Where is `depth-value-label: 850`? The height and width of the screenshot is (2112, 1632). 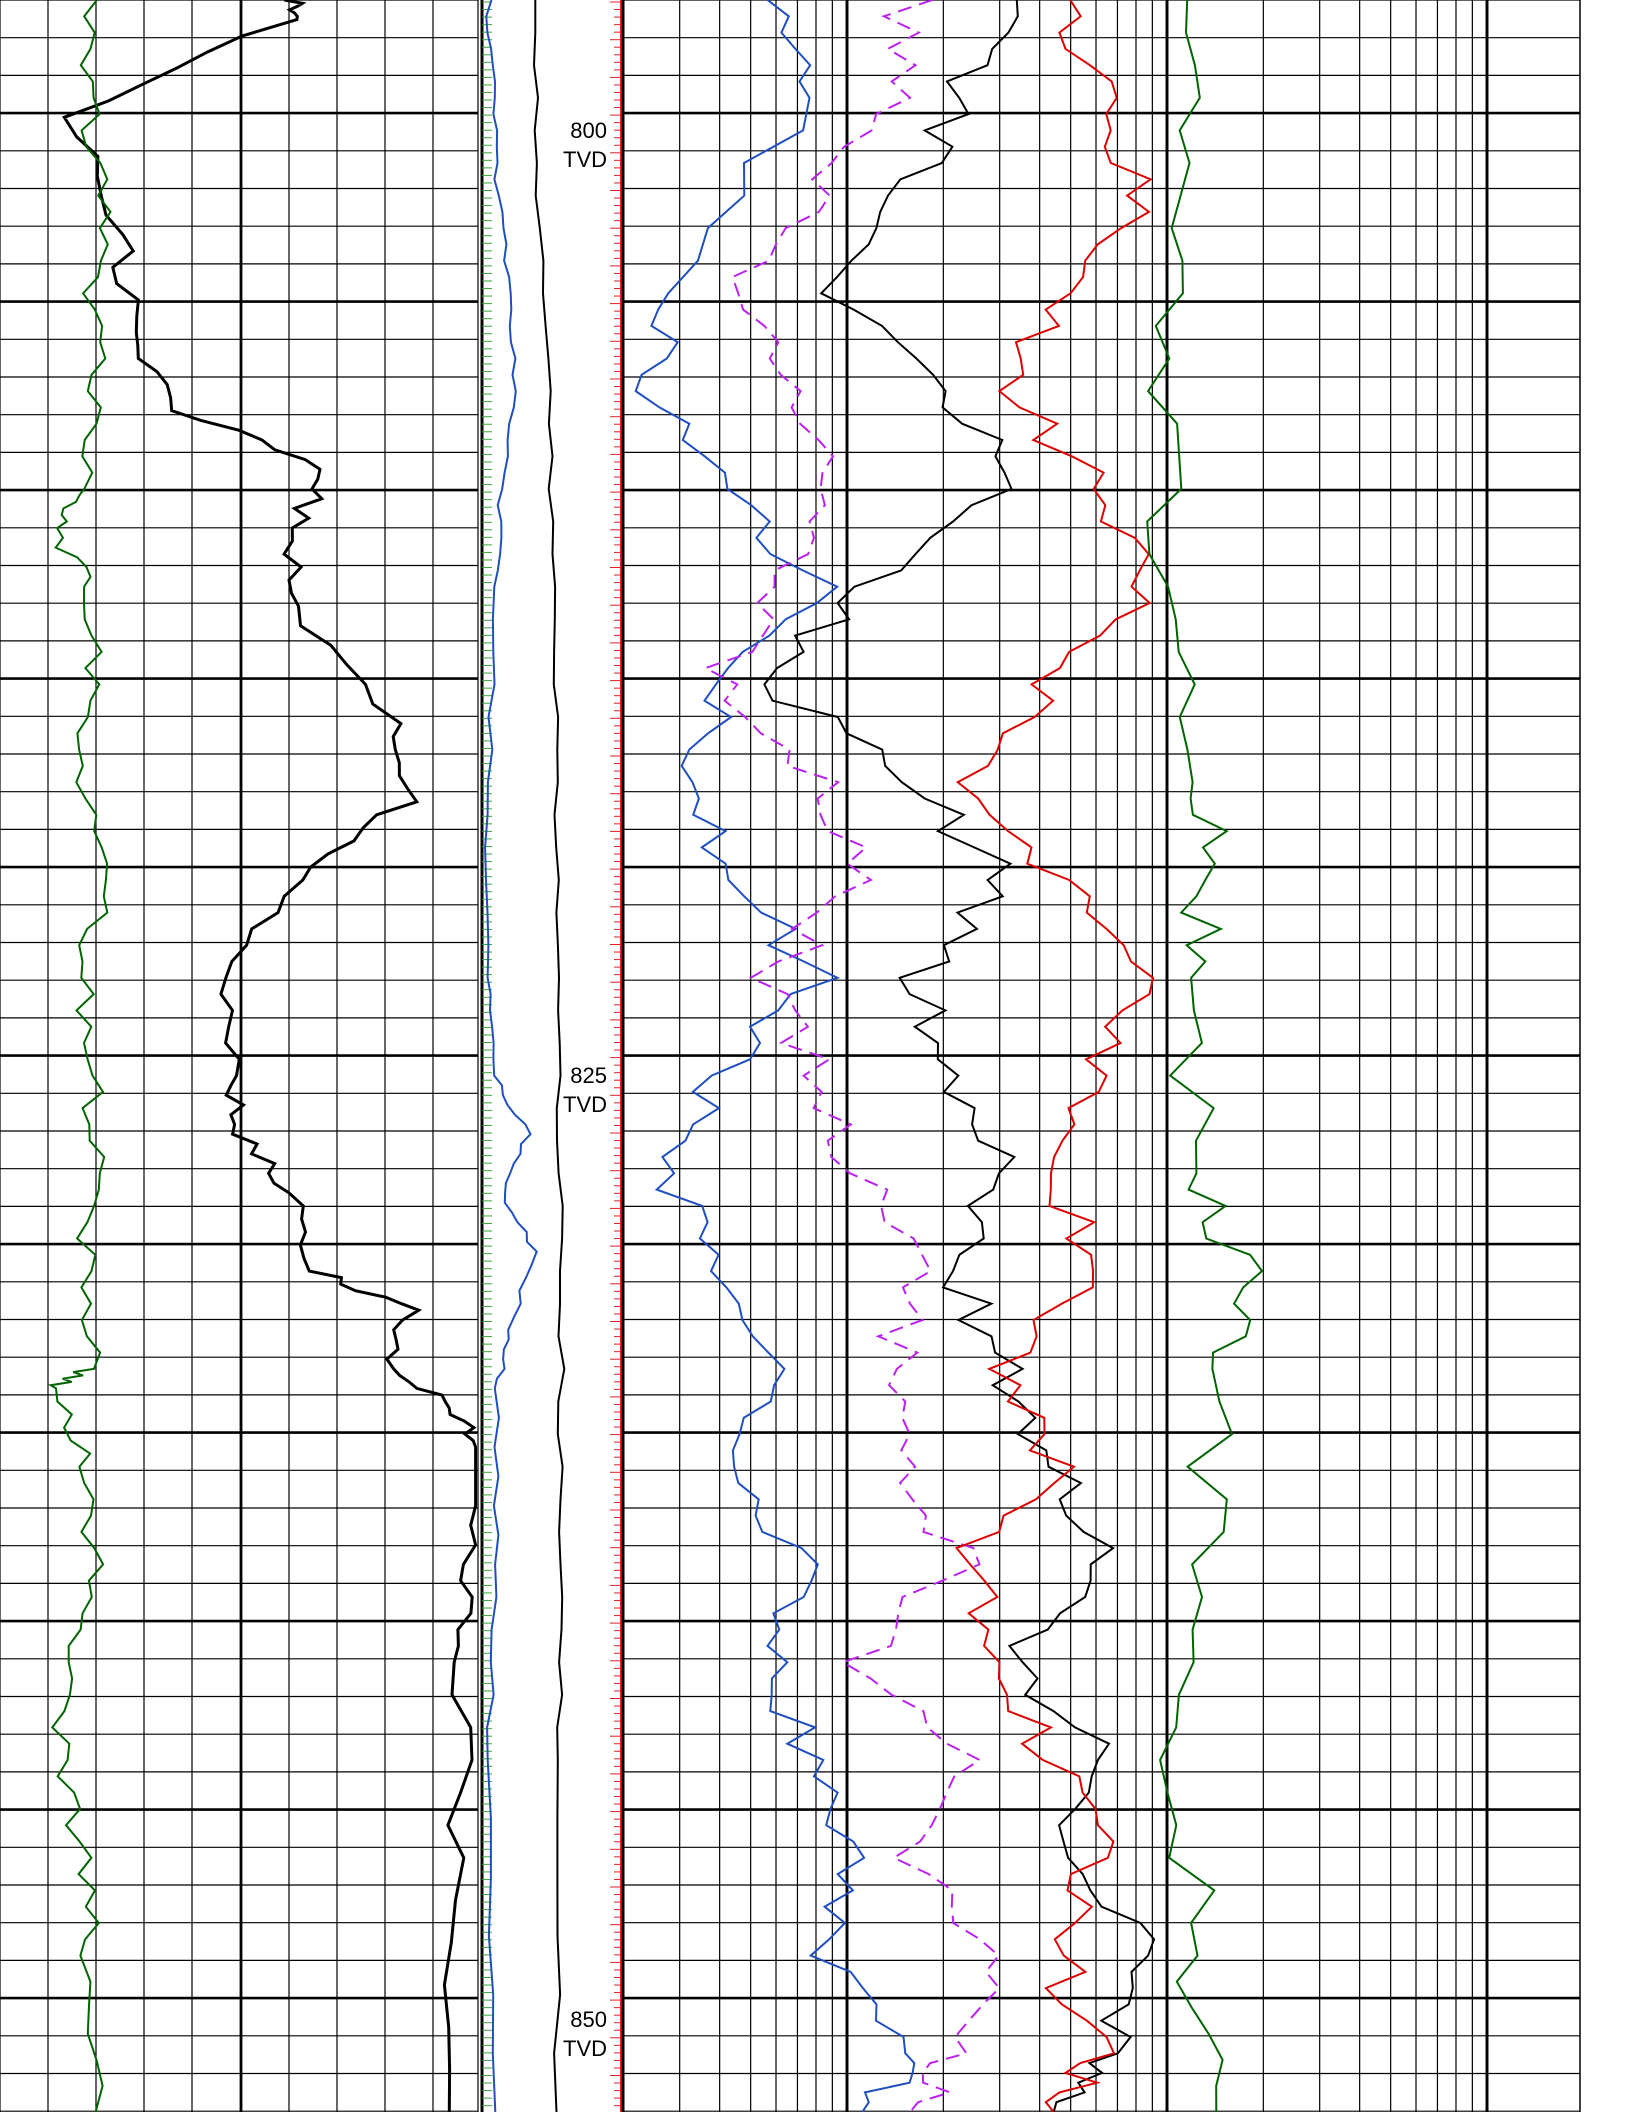 depth-value-label: 850 is located at coordinates (588, 2019).